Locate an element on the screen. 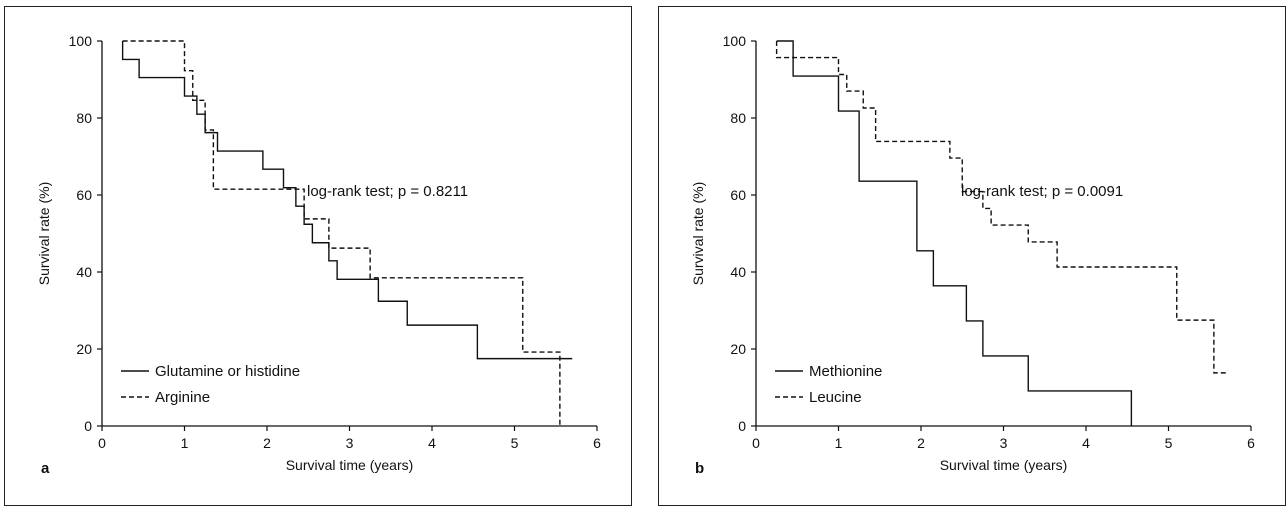  legend-label: Methionine is located at coordinates (845, 371).